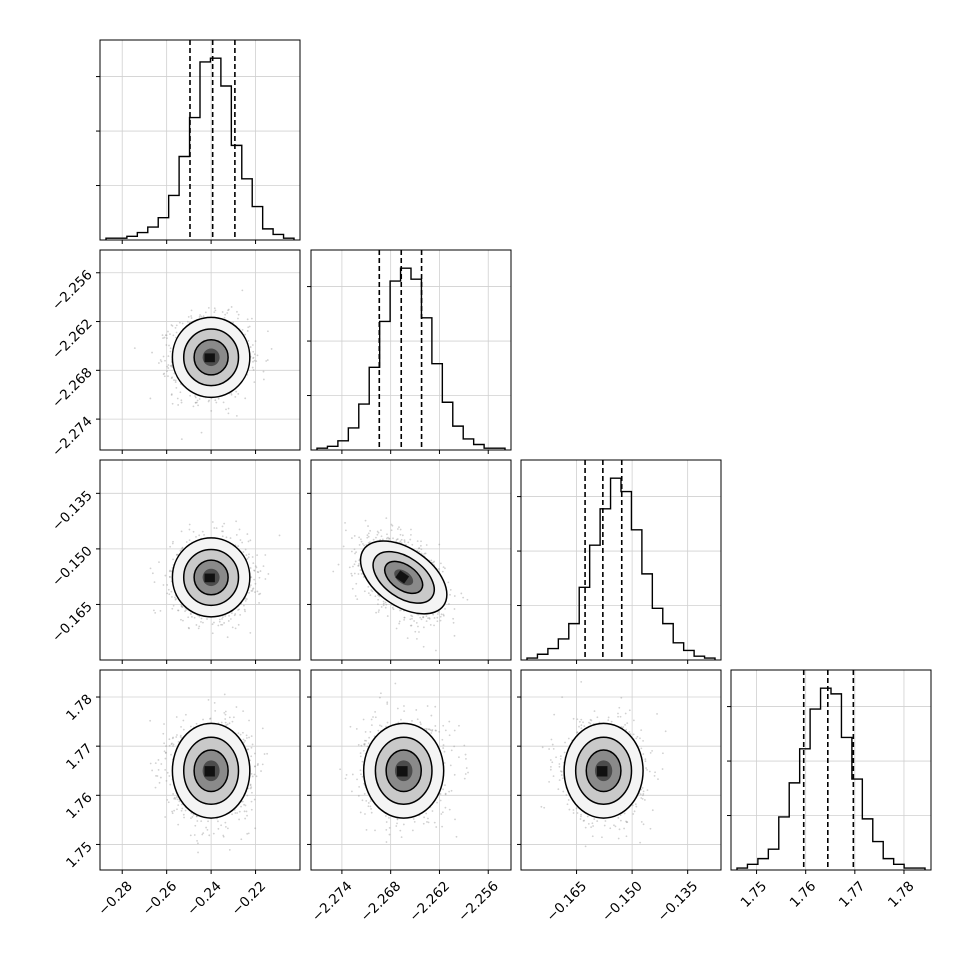  Describe the element at coordinates (411, 350) in the screenshot. I see `axes-frame` at that location.